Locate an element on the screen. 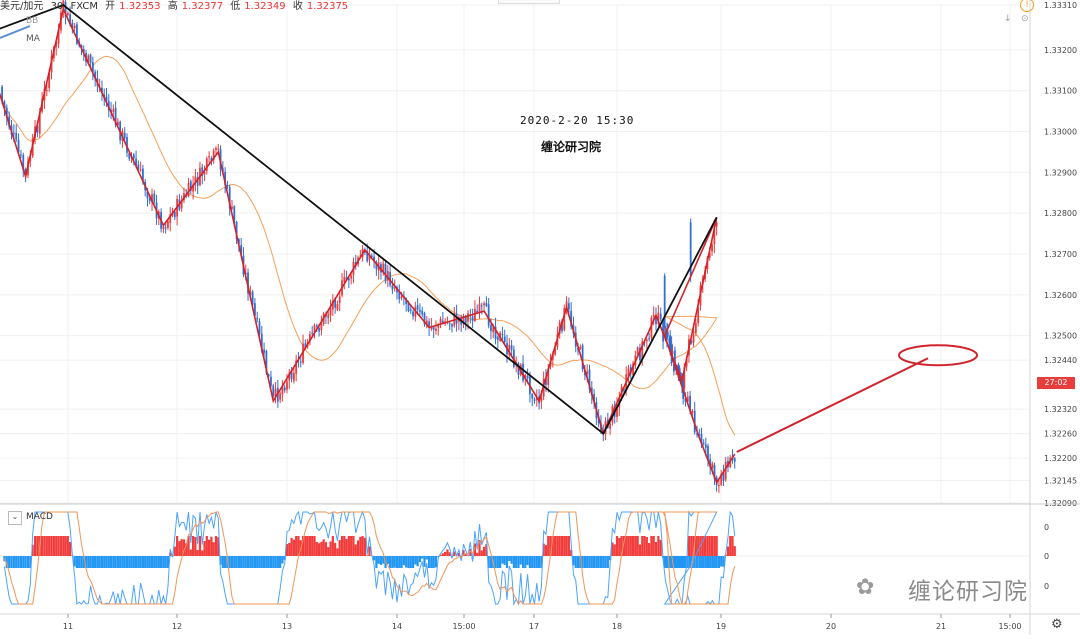 This screenshot has height=639, width=1080. collapse-toggle: ⌄ is located at coordinates (15, 518).